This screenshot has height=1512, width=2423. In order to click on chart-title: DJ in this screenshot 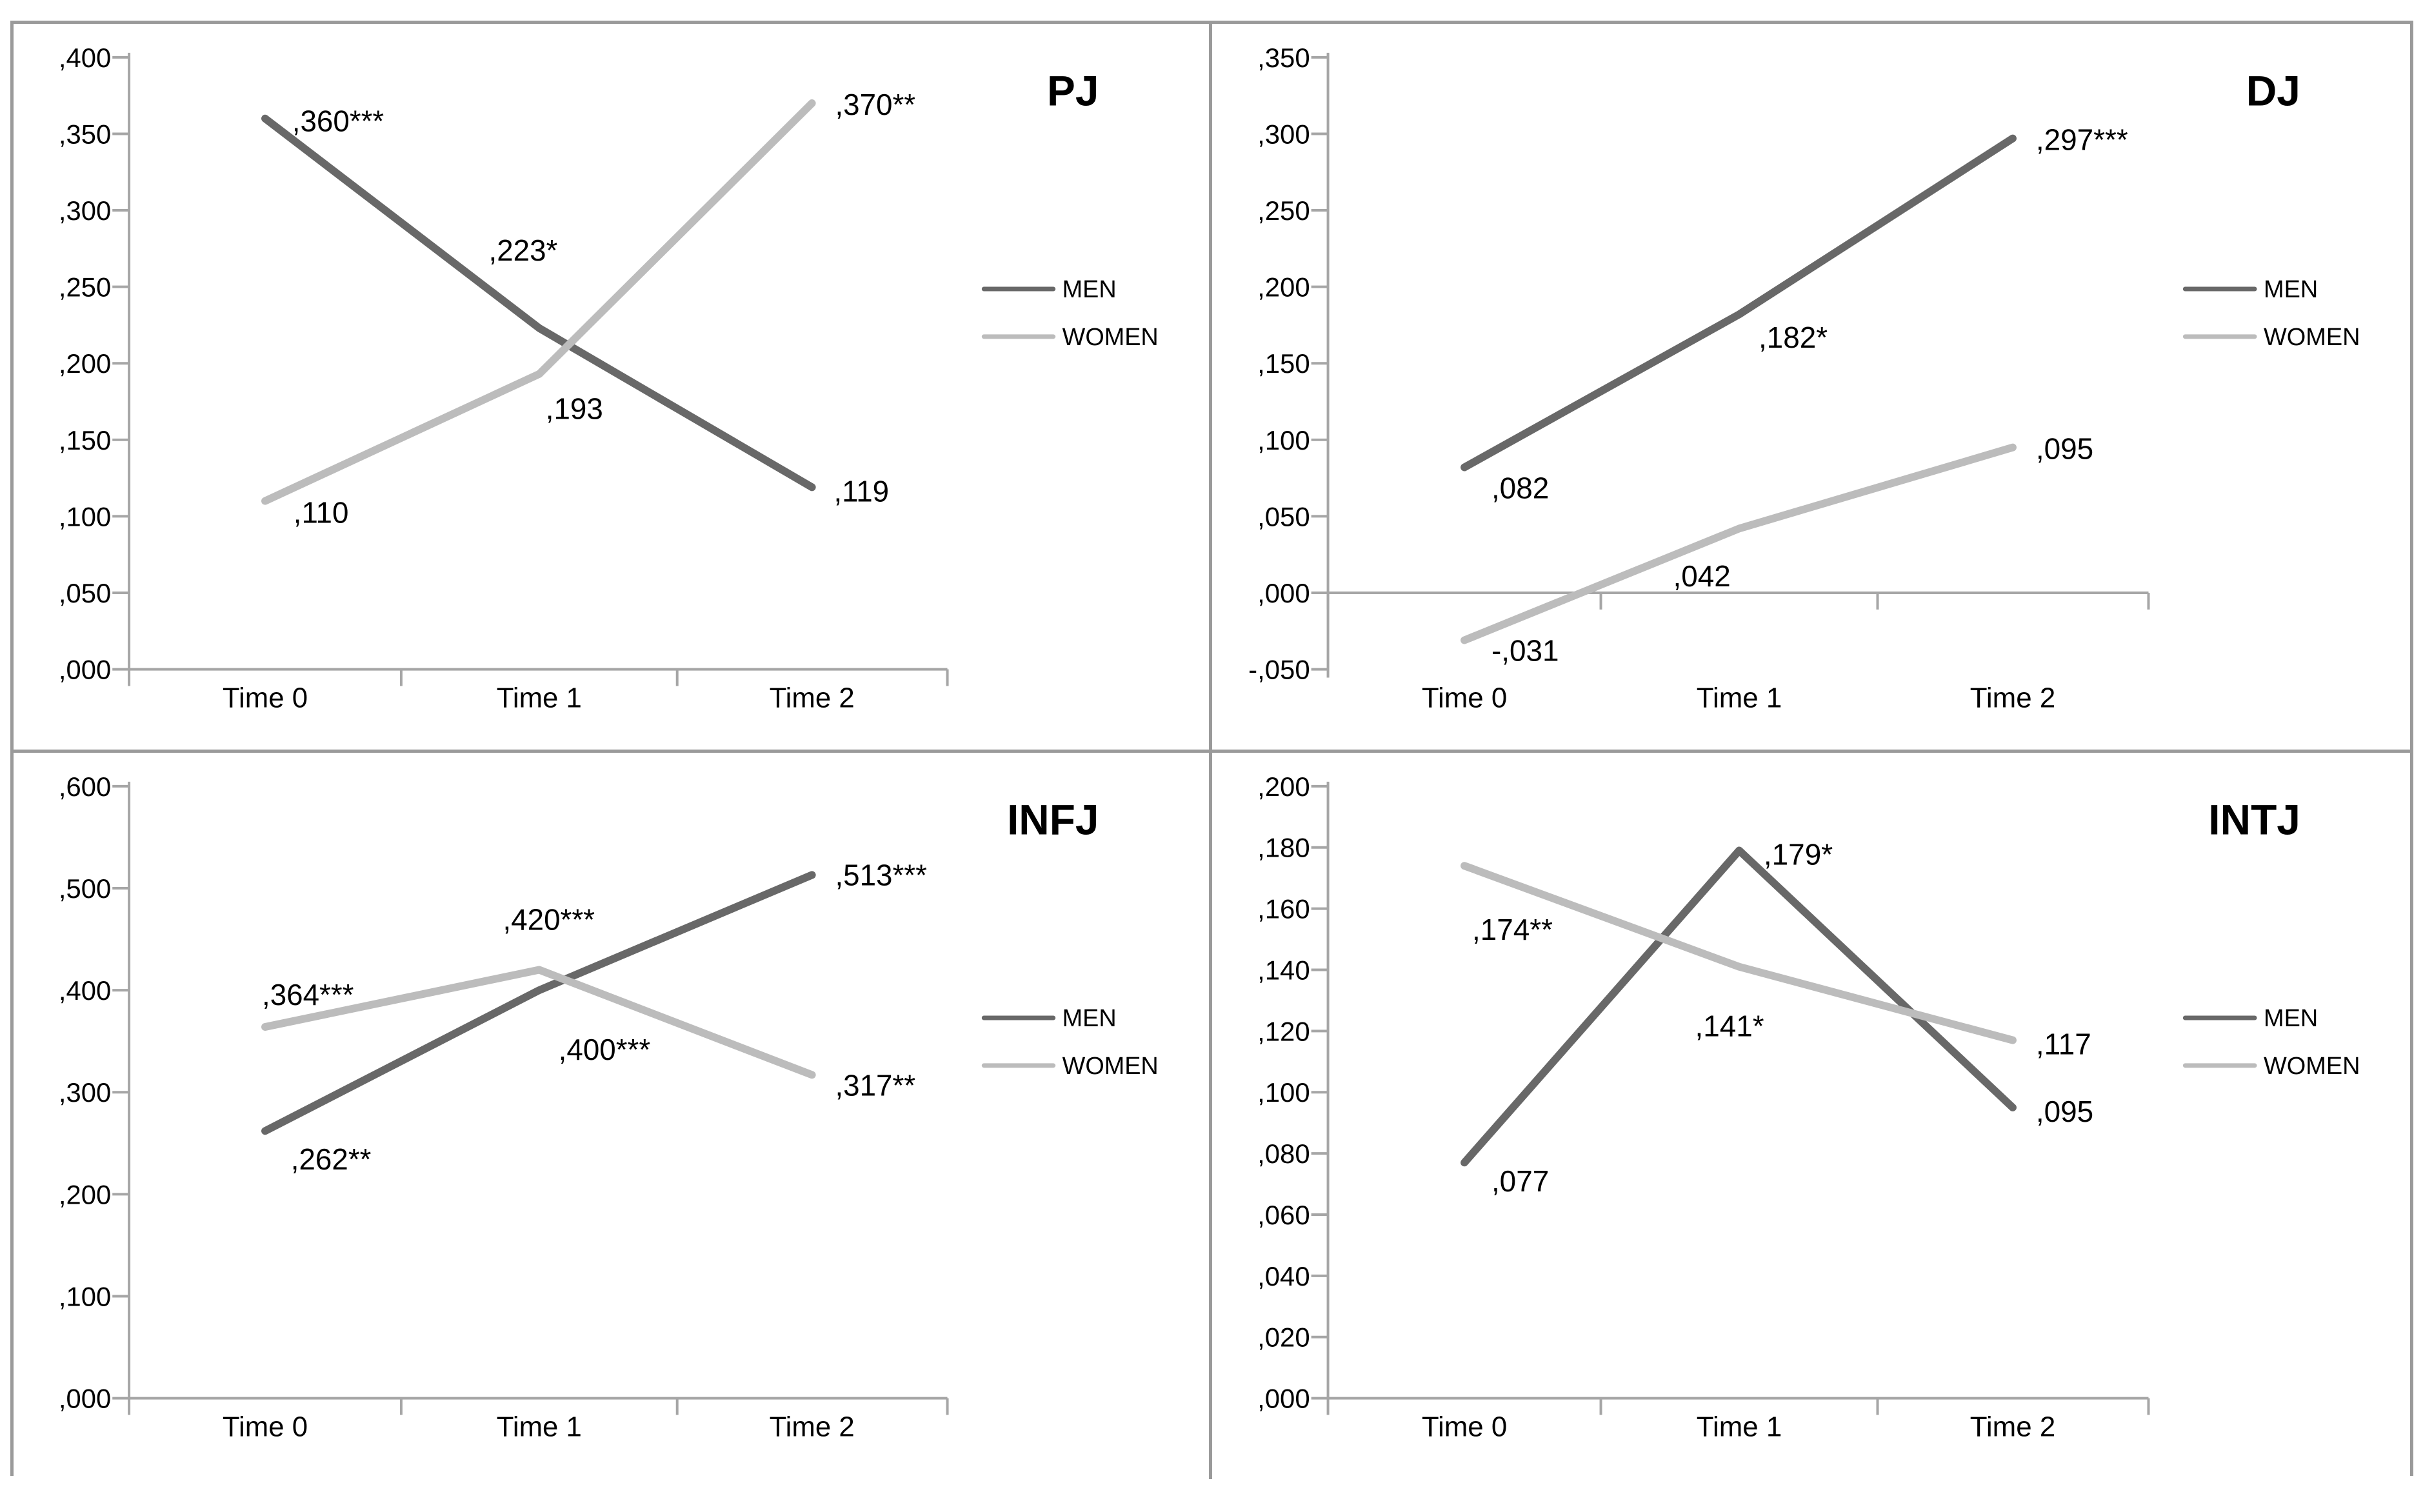, I will do `click(2273, 91)`.